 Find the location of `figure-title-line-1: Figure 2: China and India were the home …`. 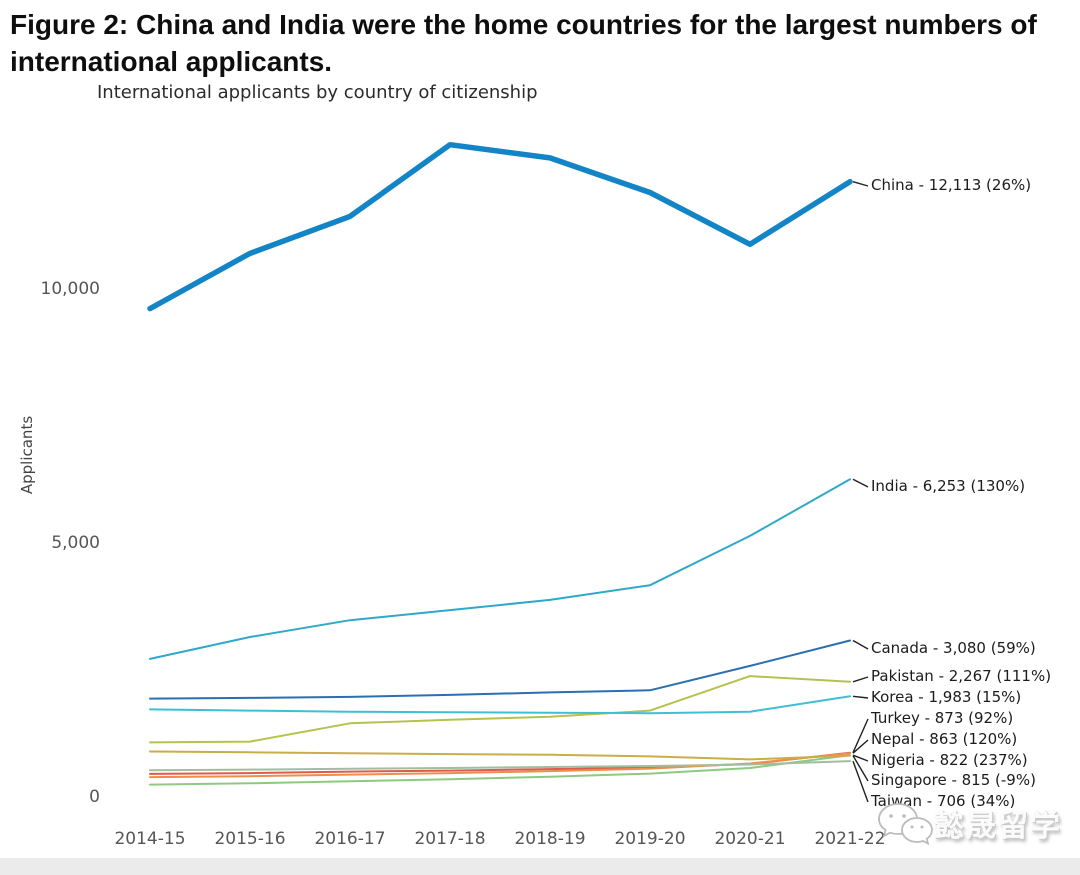

figure-title-line-1: Figure 2: China and India were the home … is located at coordinates (523, 24).